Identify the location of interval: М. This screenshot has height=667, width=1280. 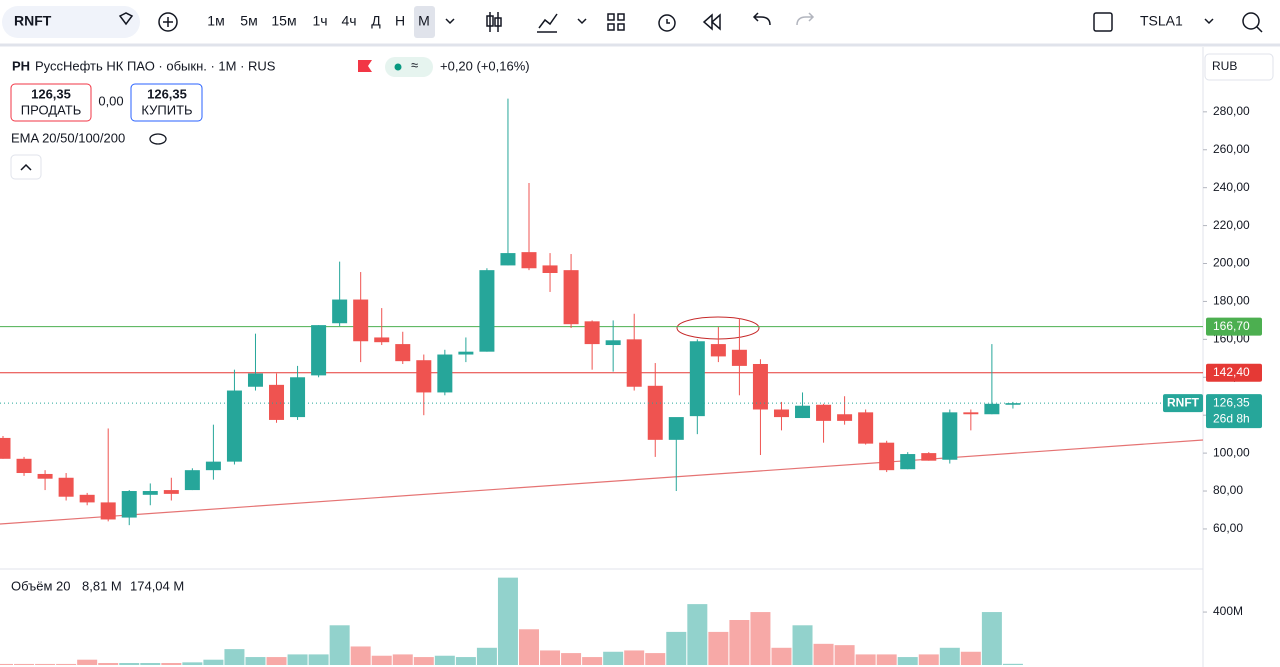
(424, 21).